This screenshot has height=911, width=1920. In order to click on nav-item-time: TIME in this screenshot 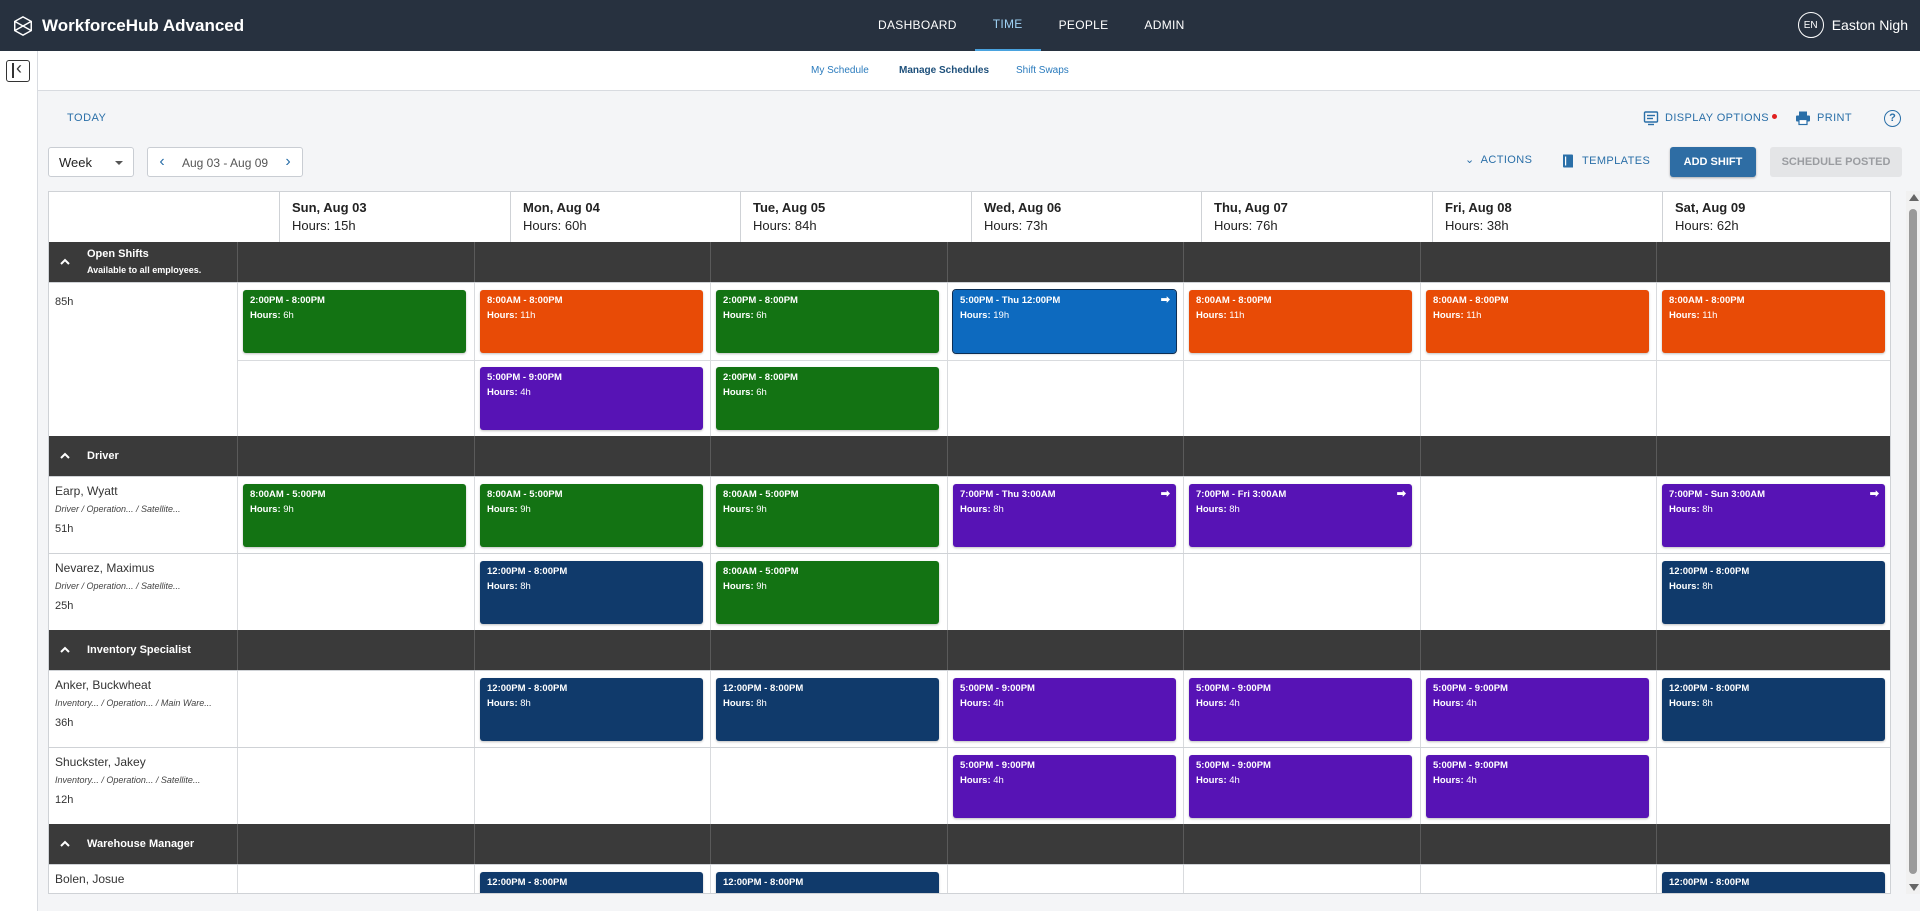, I will do `click(1007, 25)`.